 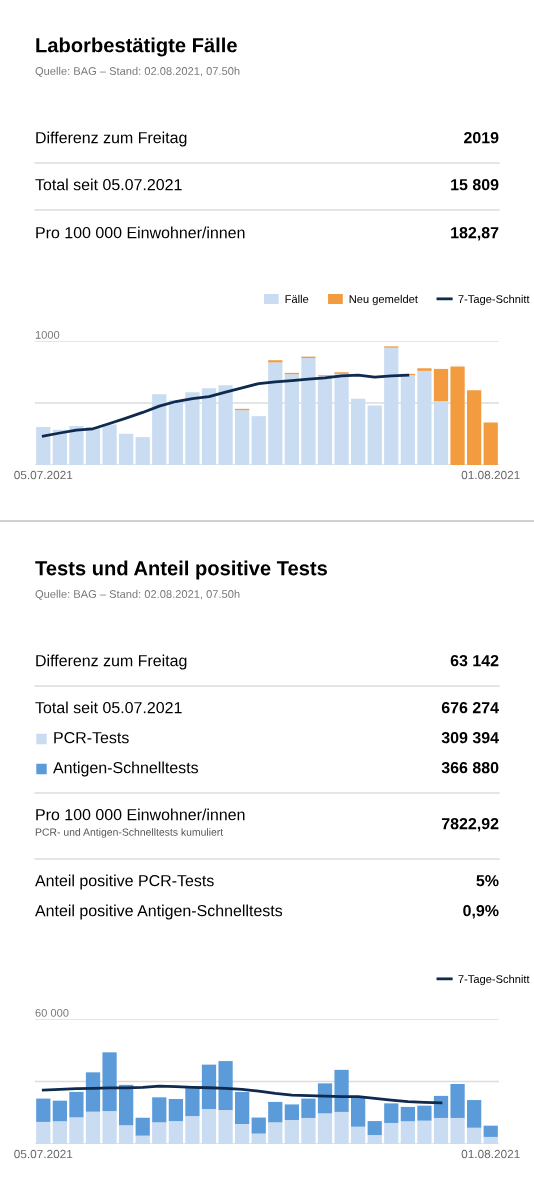 I want to click on y-tick-label: 60 000, so click(x=52, y=1012).